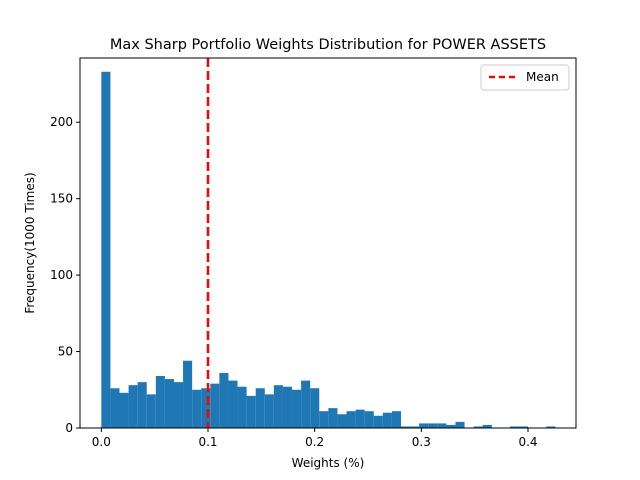 The height and width of the screenshot is (480, 640). Describe the element at coordinates (69, 428) in the screenshot. I see `y-tick-label: 0` at that location.